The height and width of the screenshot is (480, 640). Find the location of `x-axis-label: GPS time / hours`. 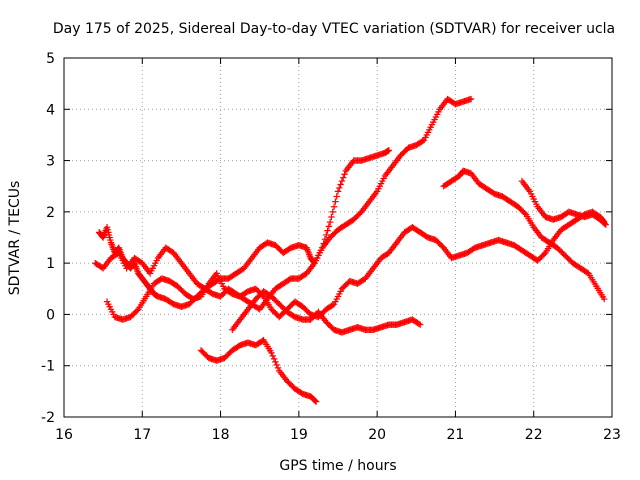

x-axis-label: GPS time / hours is located at coordinates (337, 466).